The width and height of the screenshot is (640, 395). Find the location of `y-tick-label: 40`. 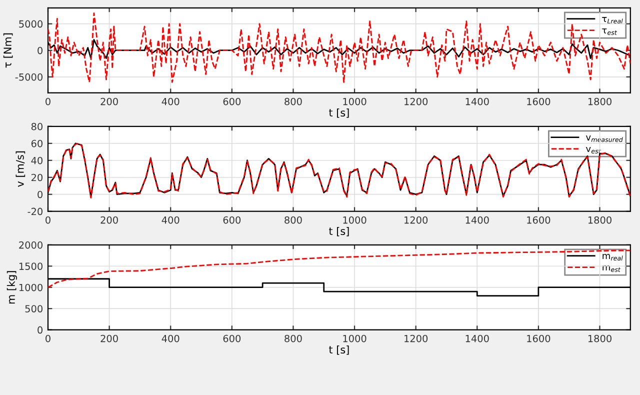

y-tick-label: 40 is located at coordinates (36, 160).